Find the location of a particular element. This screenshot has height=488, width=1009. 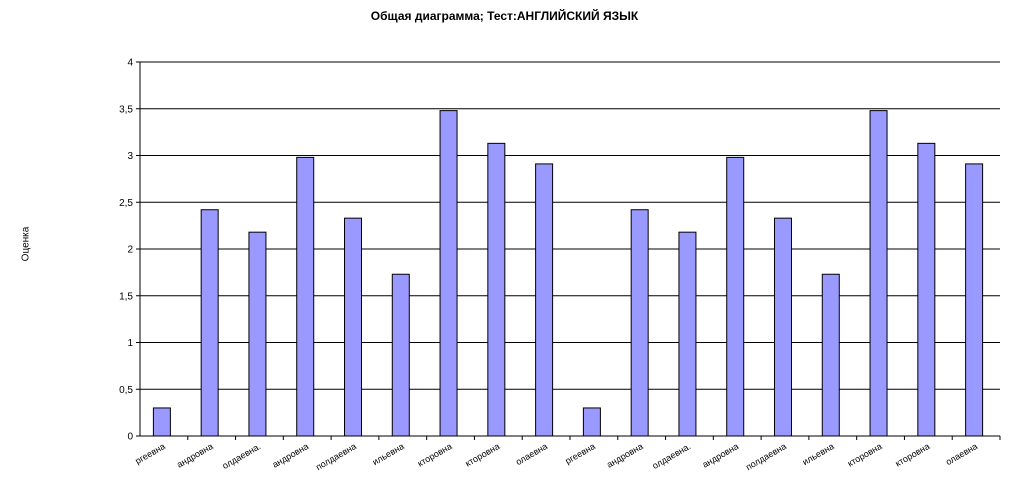

y-tick-label: 0,5 is located at coordinates (126, 390).